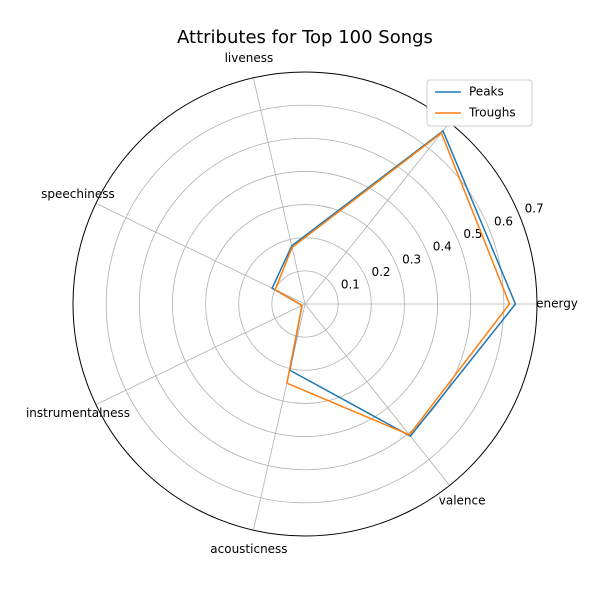 Image resolution: width=600 pixels, height=600 pixels. What do you see at coordinates (248, 549) in the screenshot?
I see `category-label: acousticness` at bounding box center [248, 549].